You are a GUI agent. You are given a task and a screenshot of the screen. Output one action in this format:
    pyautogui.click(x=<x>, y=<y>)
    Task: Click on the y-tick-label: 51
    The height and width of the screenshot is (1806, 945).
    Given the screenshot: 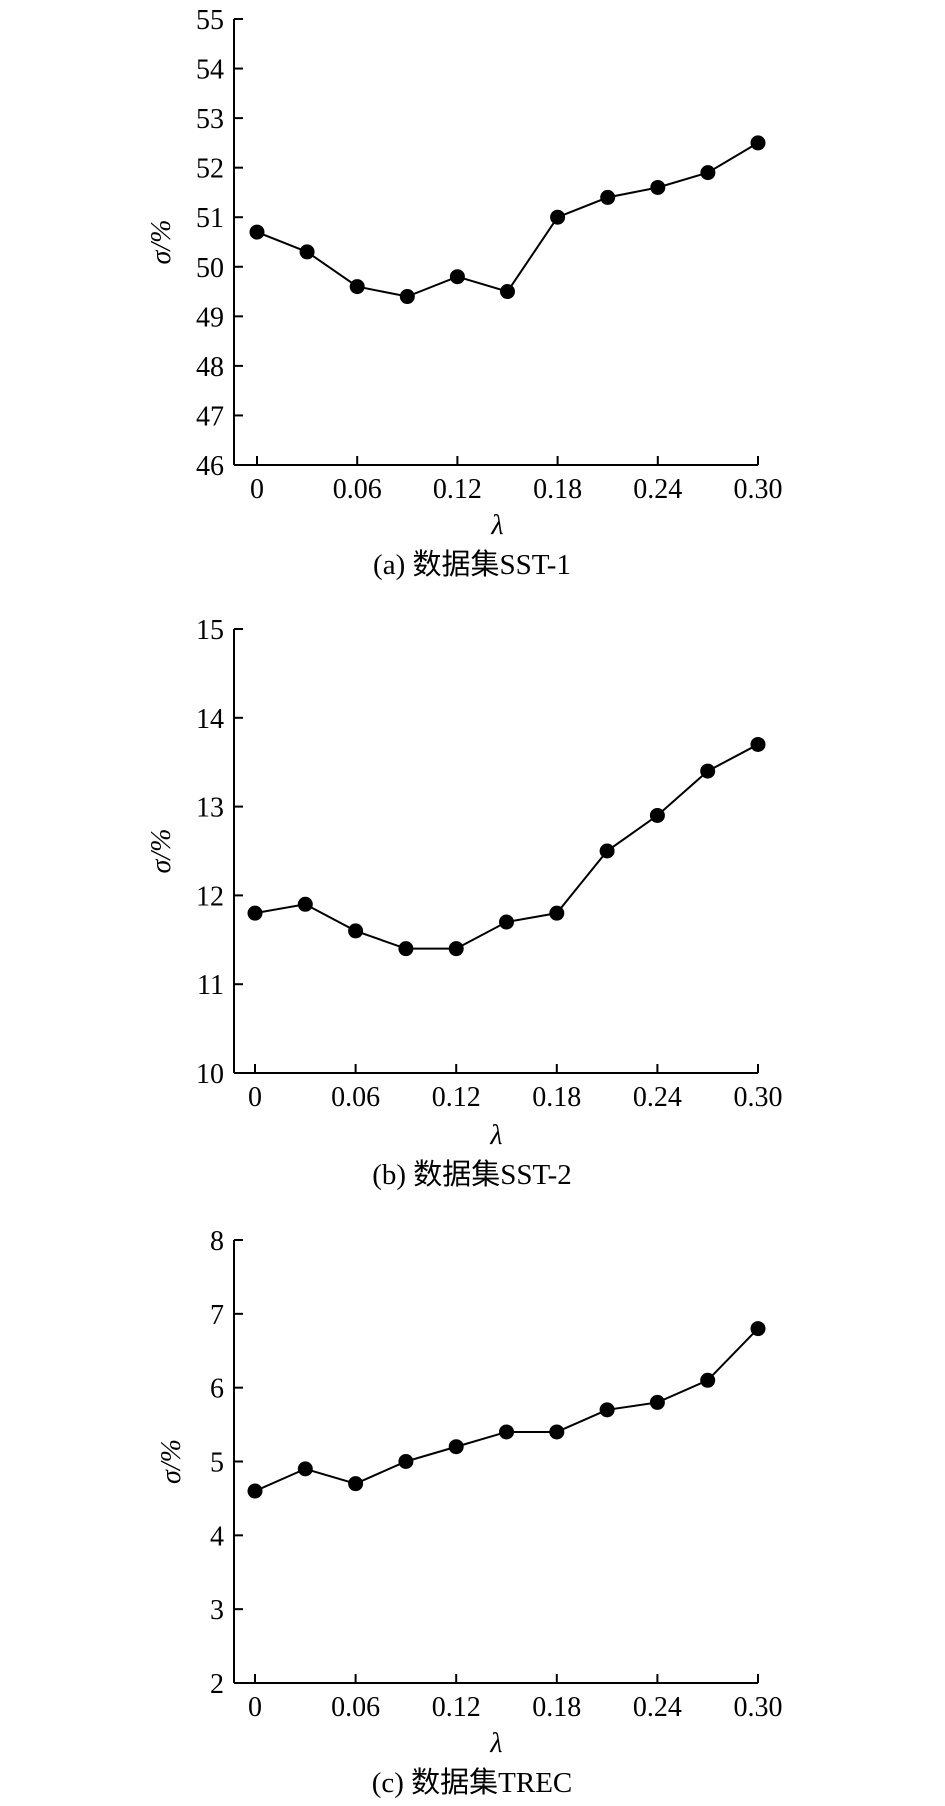 What is the action you would take?
    pyautogui.click(x=210, y=218)
    